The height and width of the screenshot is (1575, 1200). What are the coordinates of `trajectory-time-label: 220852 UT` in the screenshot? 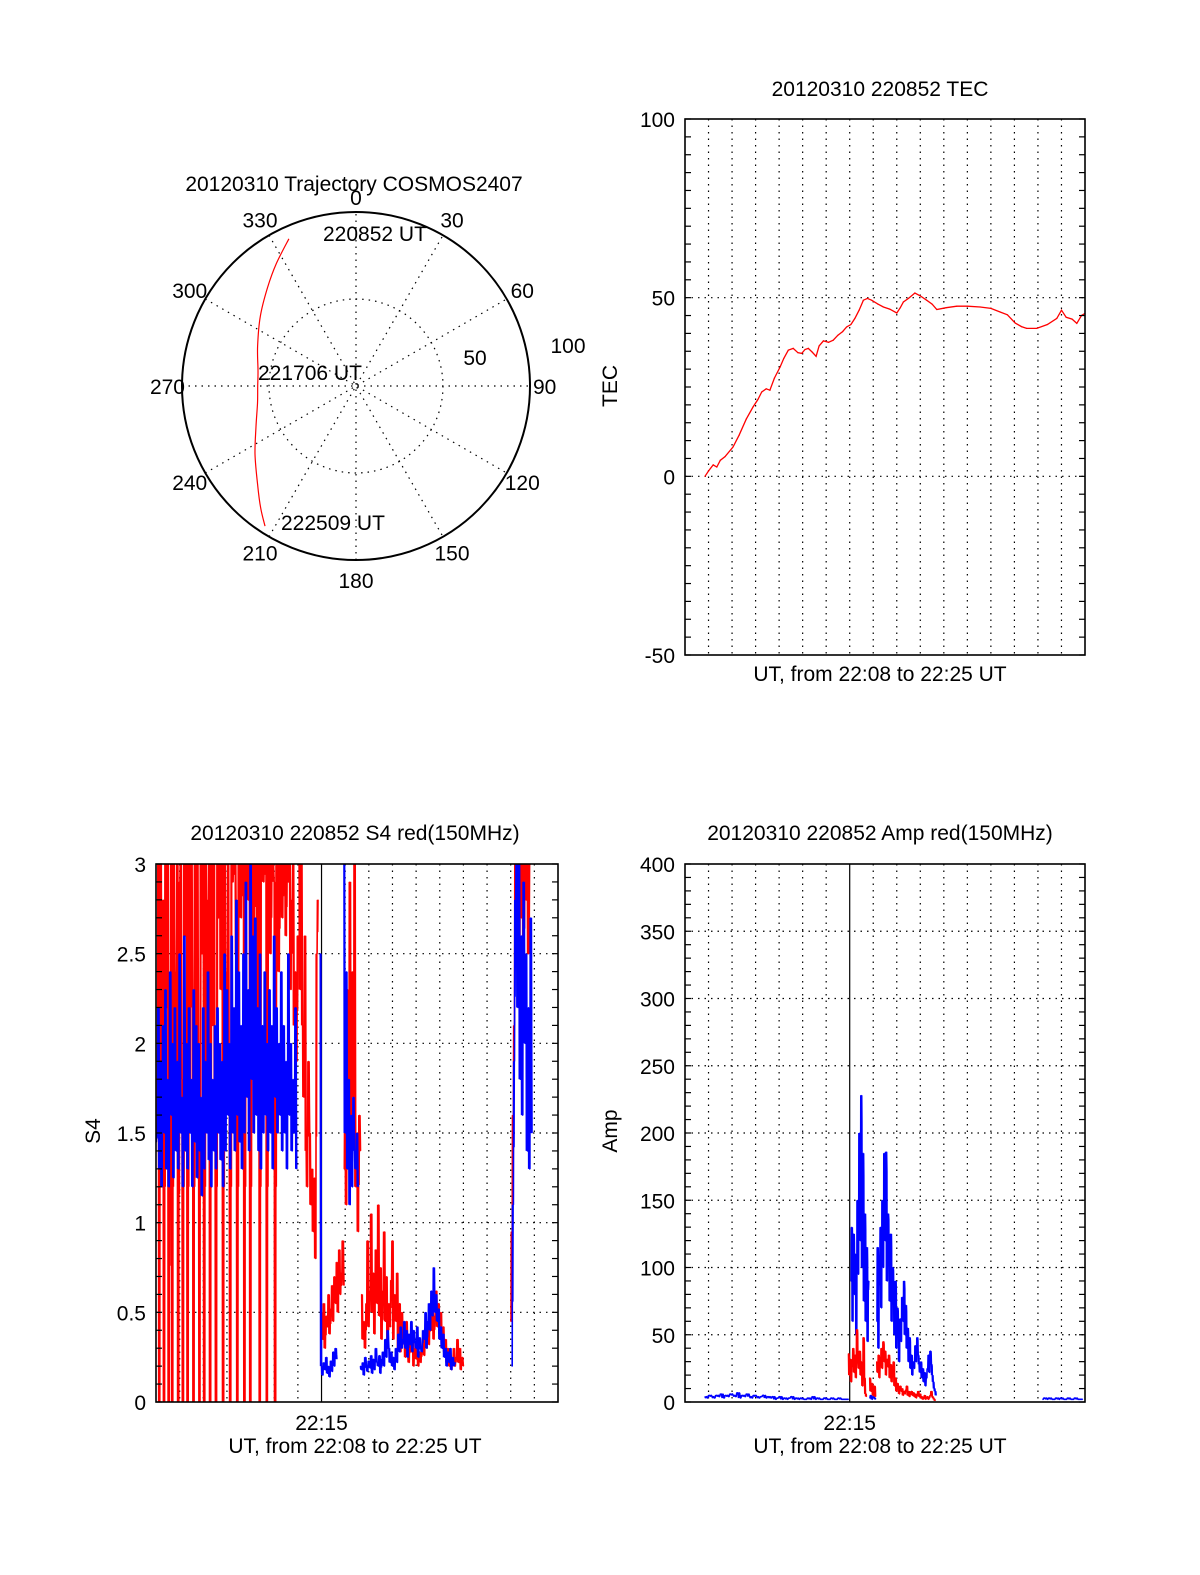 It's located at (375, 234).